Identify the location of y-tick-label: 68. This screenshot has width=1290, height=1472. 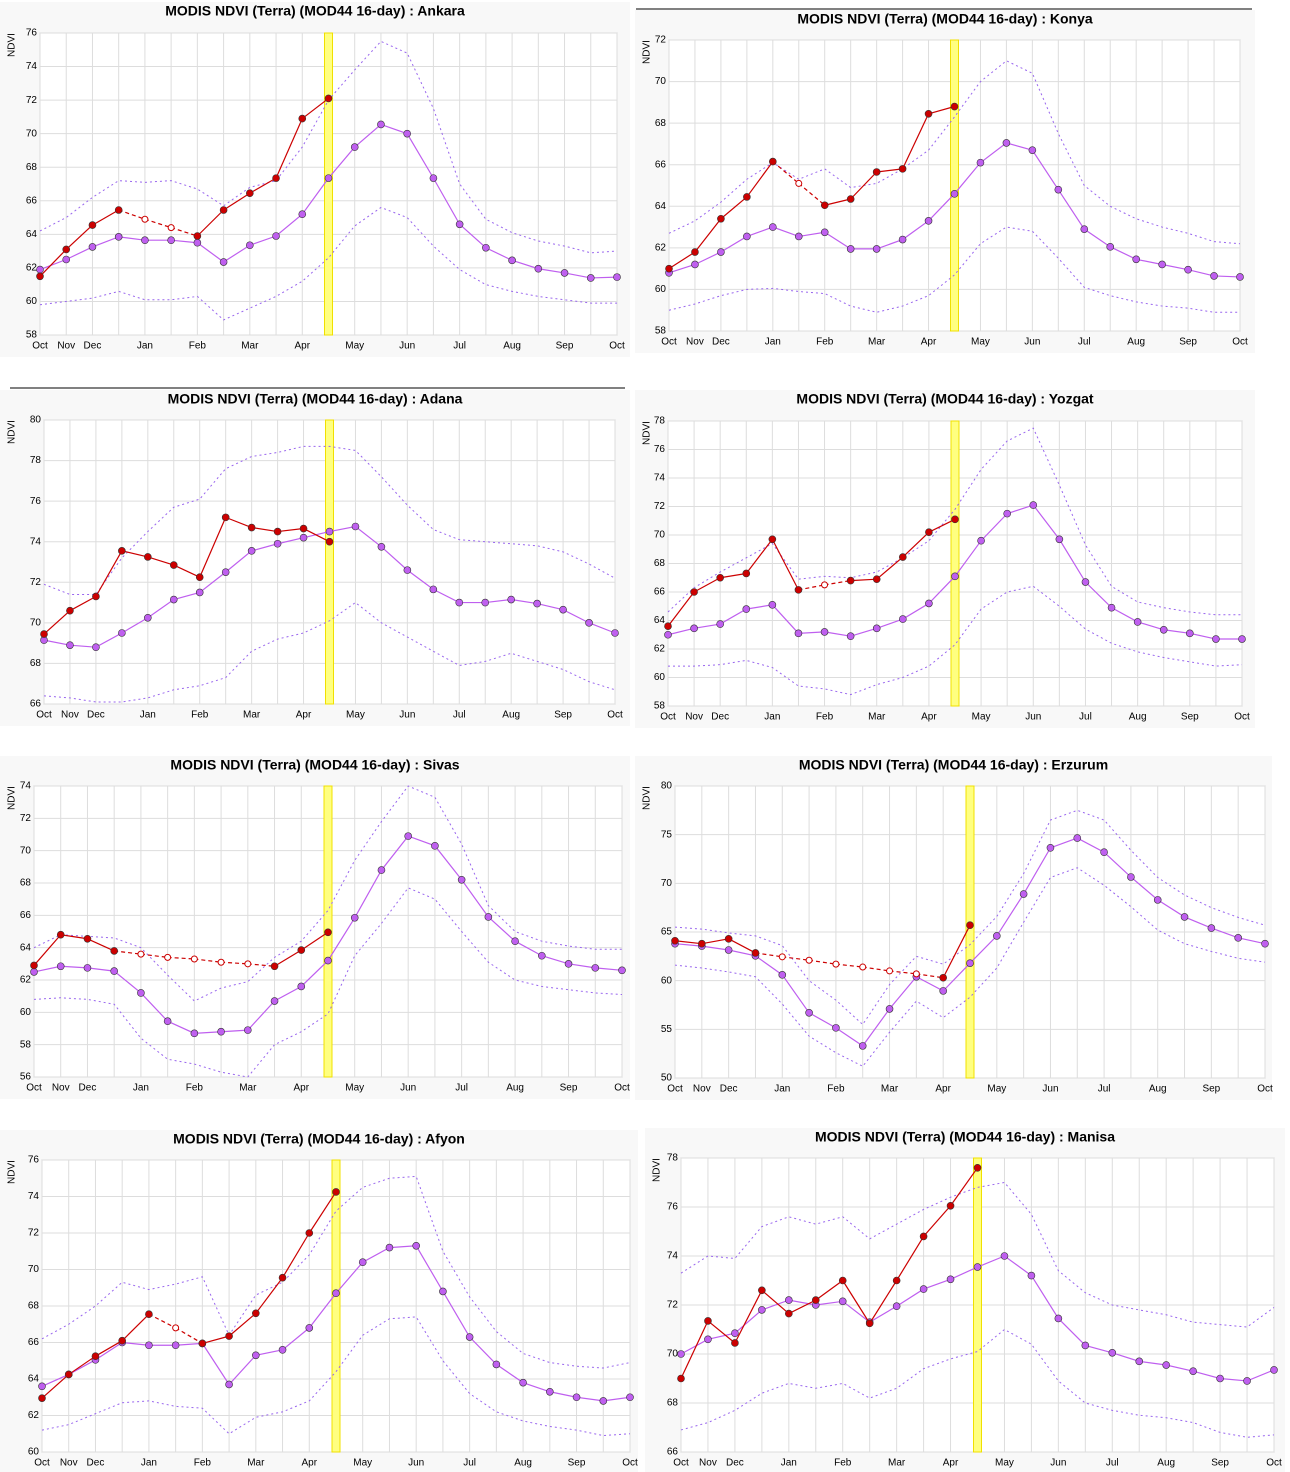
(32, 167).